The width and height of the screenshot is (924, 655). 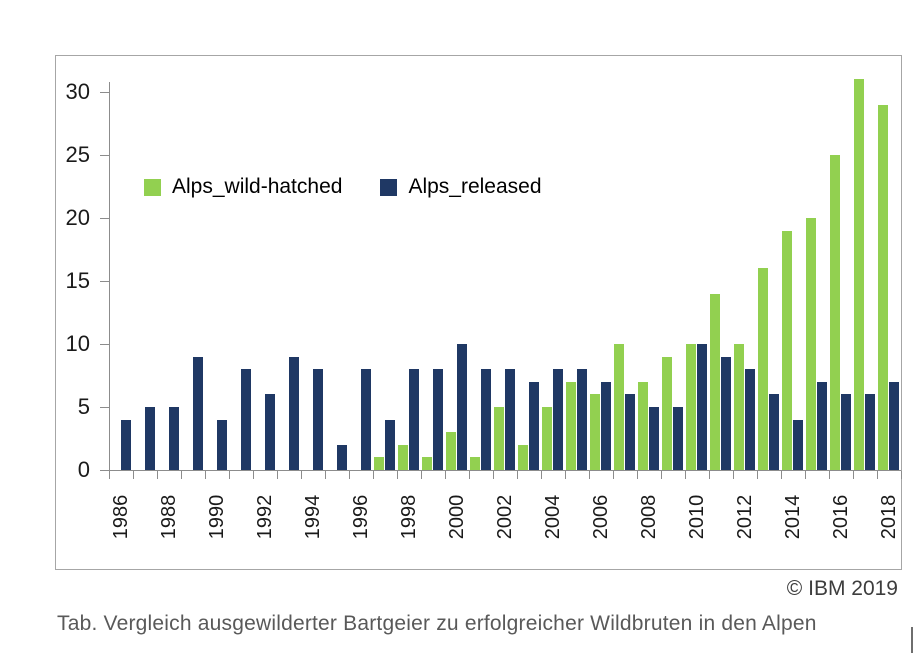 I want to click on x-axis-tick-label: 2012, so click(x=745, y=517).